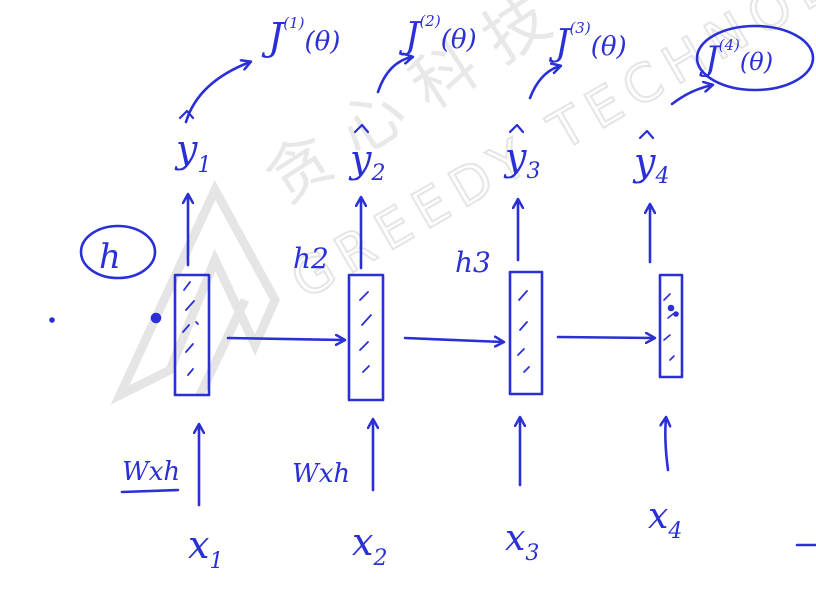  Describe the element at coordinates (665, 520) in the screenshot. I see `input-label-4: x4` at that location.